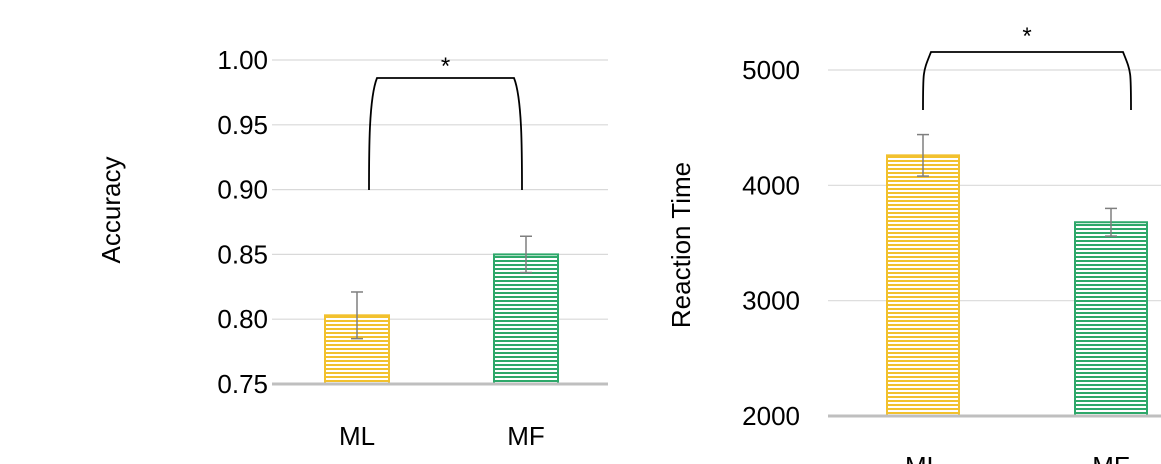 This screenshot has height=464, width=1161. Describe the element at coordinates (771, 301) in the screenshot. I see `y-tick-label: 3000` at that location.